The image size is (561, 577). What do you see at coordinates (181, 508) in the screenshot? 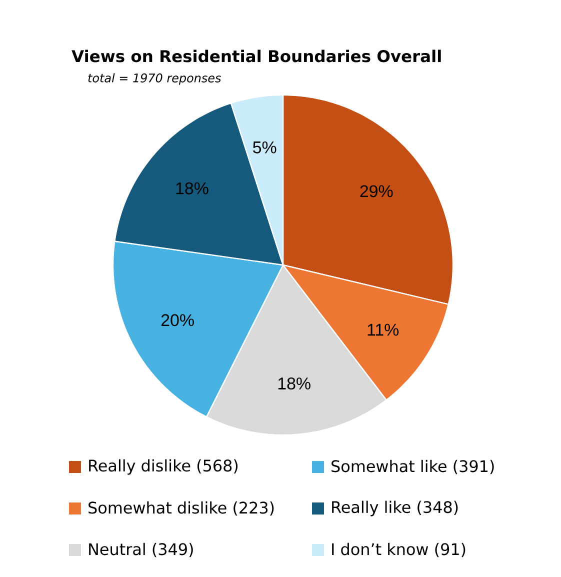
I see `legend-label: Somewhat dislike (223)` at bounding box center [181, 508].